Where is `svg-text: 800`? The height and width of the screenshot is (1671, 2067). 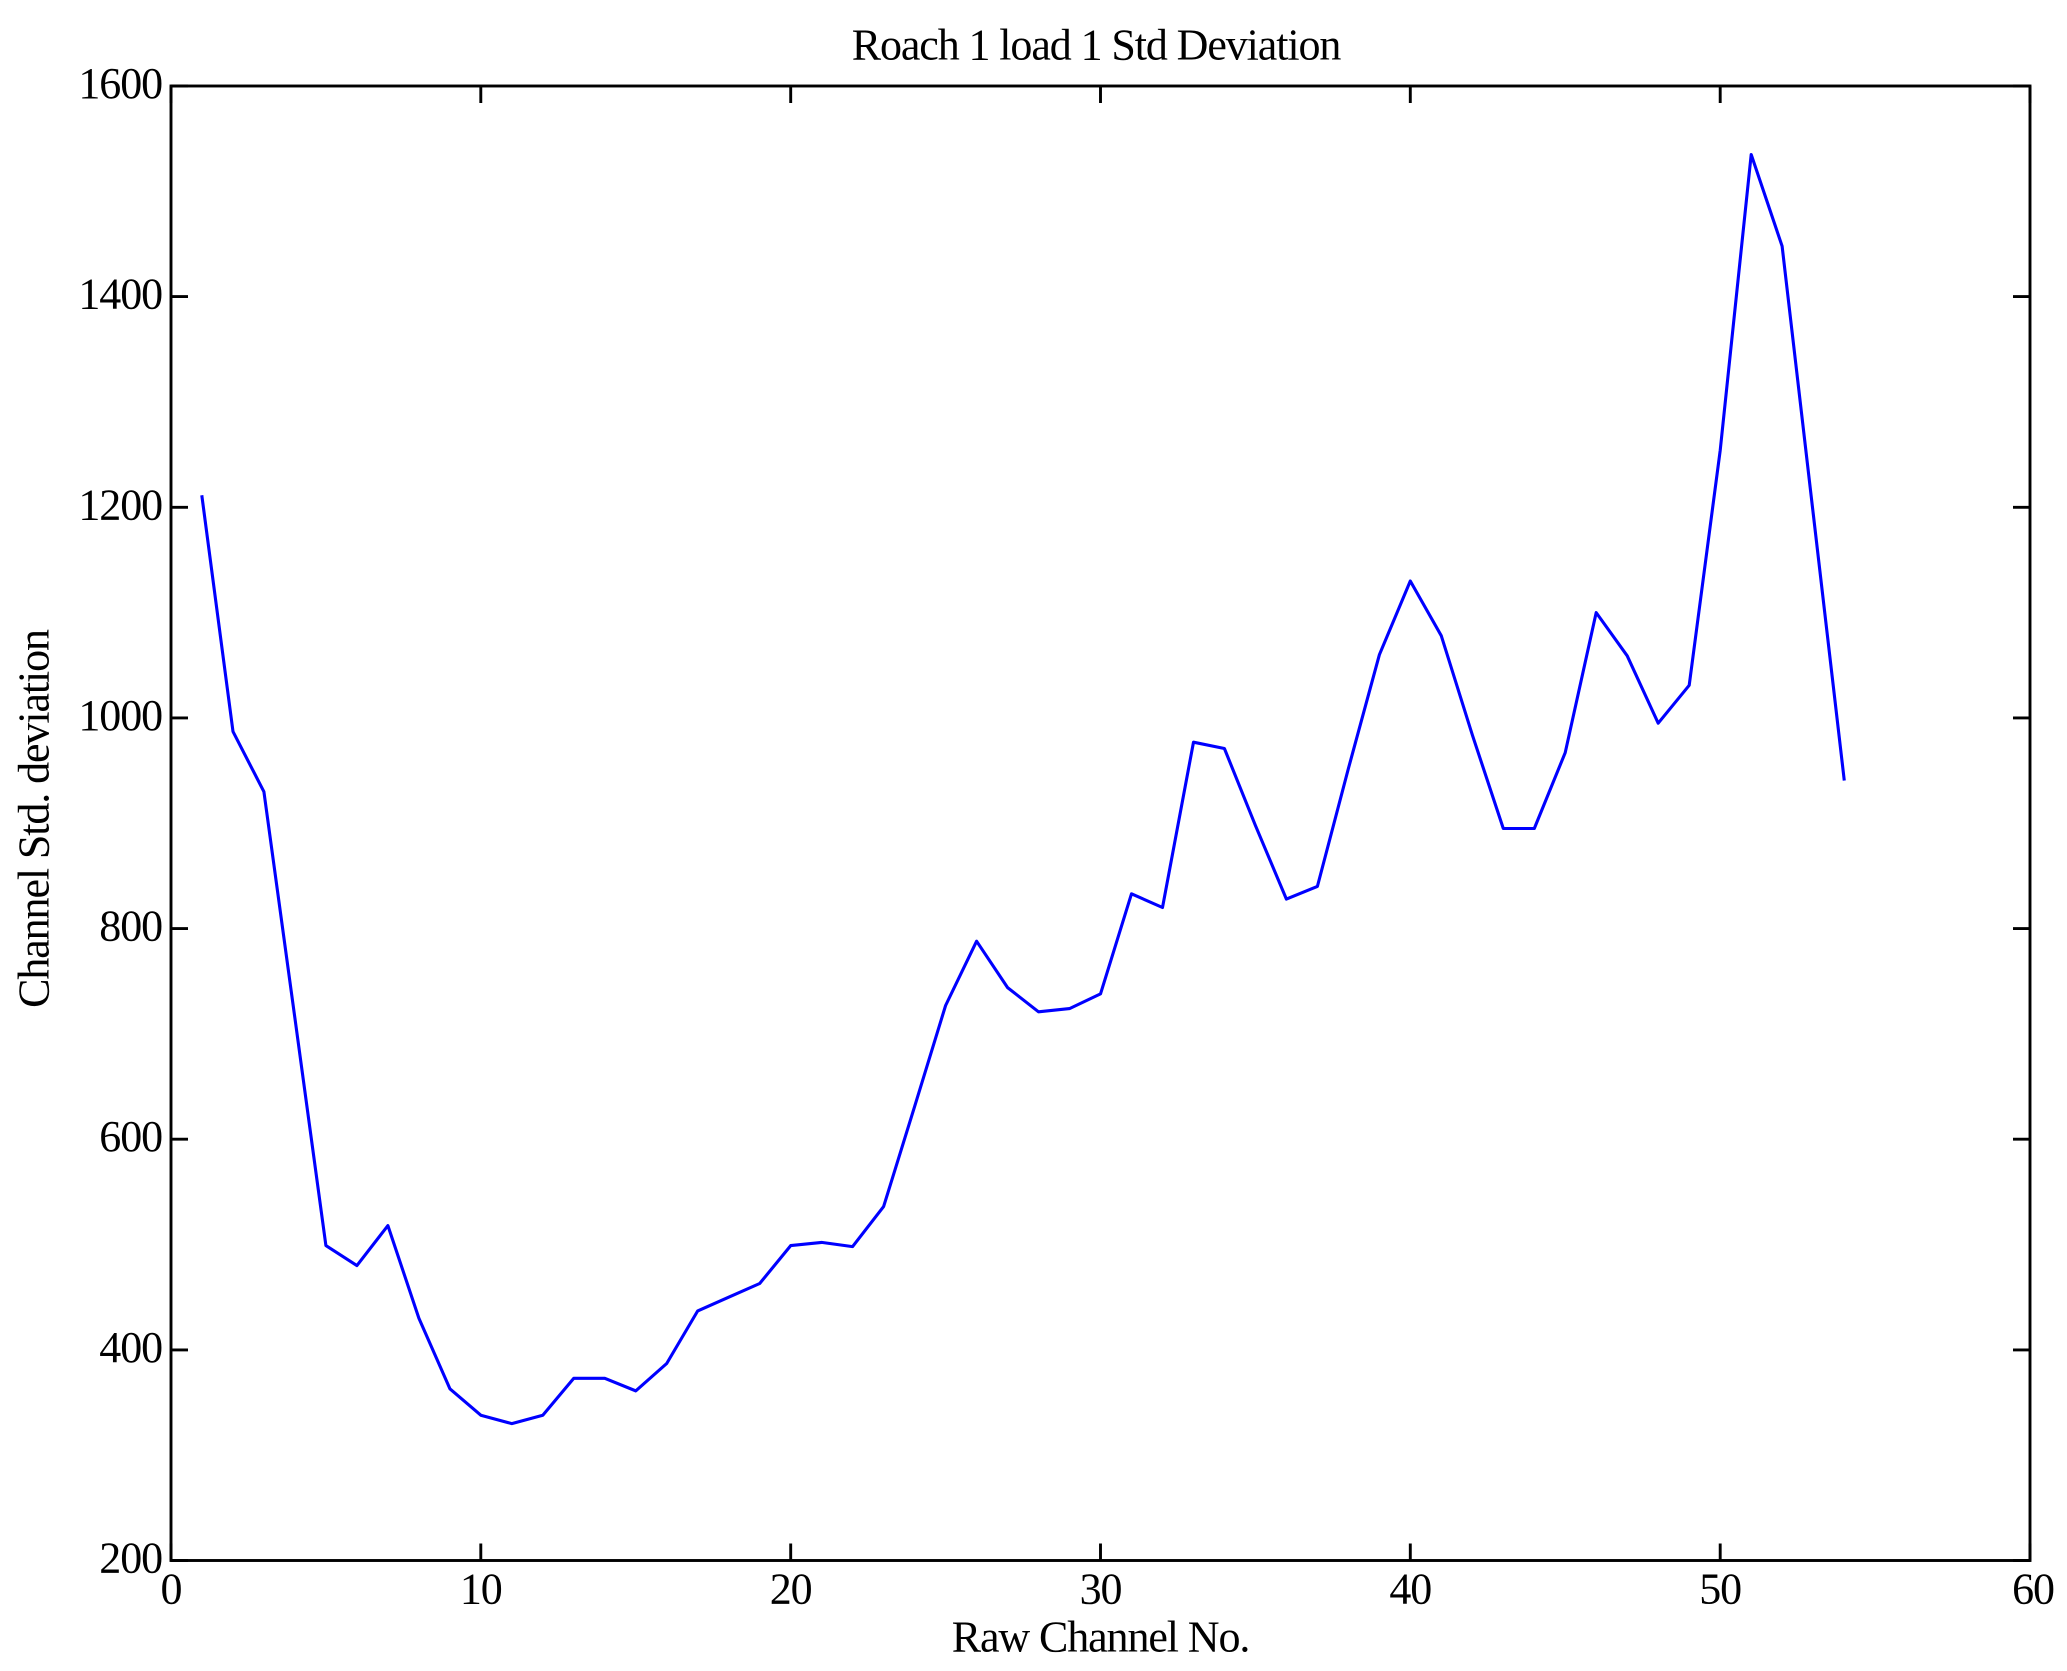
svg-text: 800 is located at coordinates (130, 926).